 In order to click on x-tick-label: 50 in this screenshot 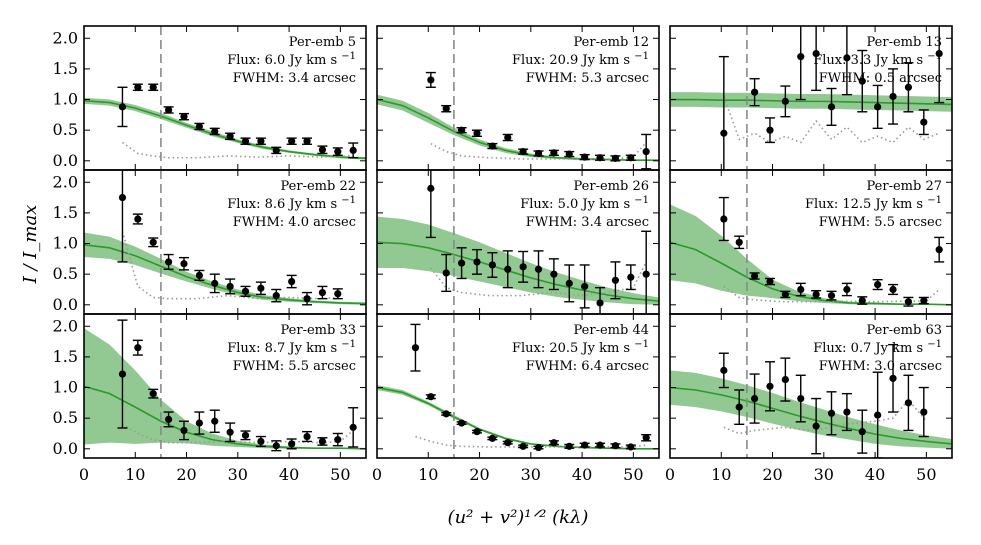, I will do `click(926, 474)`.